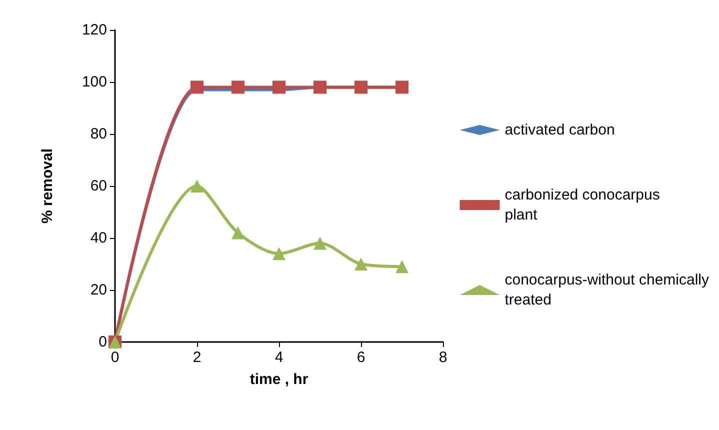  Describe the element at coordinates (115, 357) in the screenshot. I see `x-tick-label: 0` at that location.